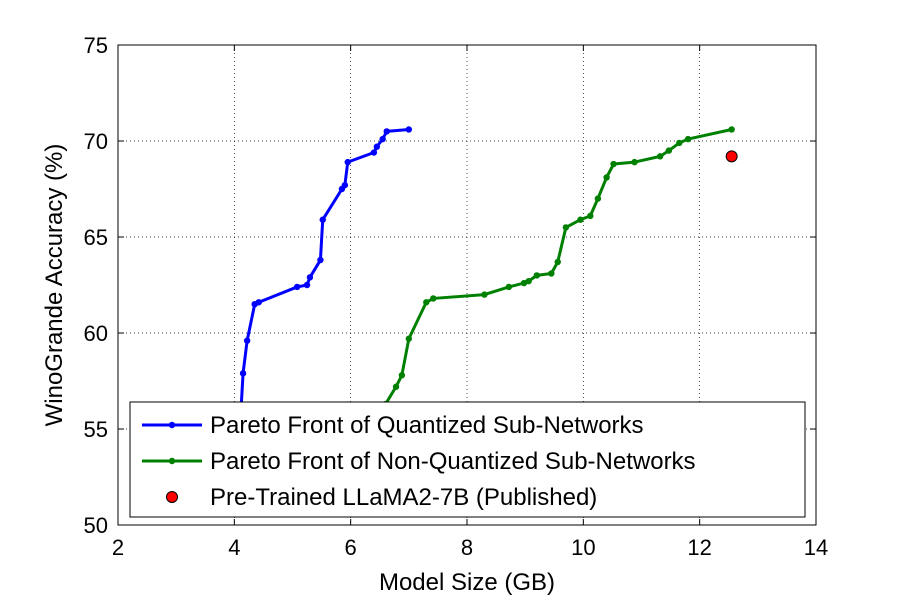  I want to click on x-tick-label: 12, so click(699, 547).